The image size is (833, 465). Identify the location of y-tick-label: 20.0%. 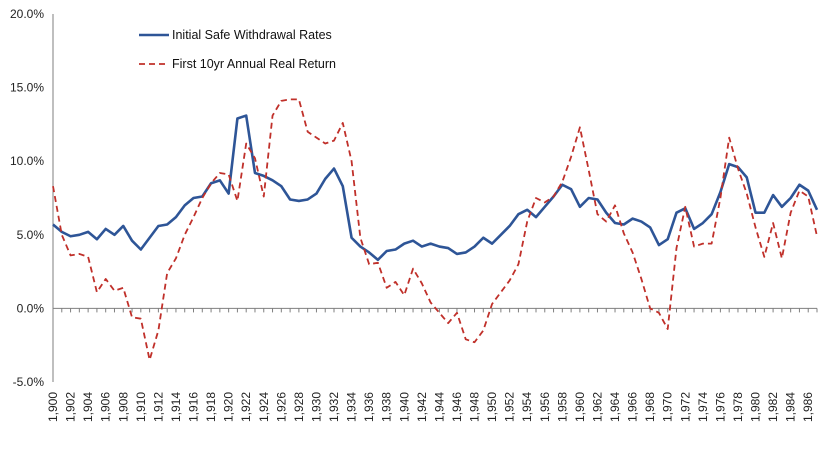
(27, 14).